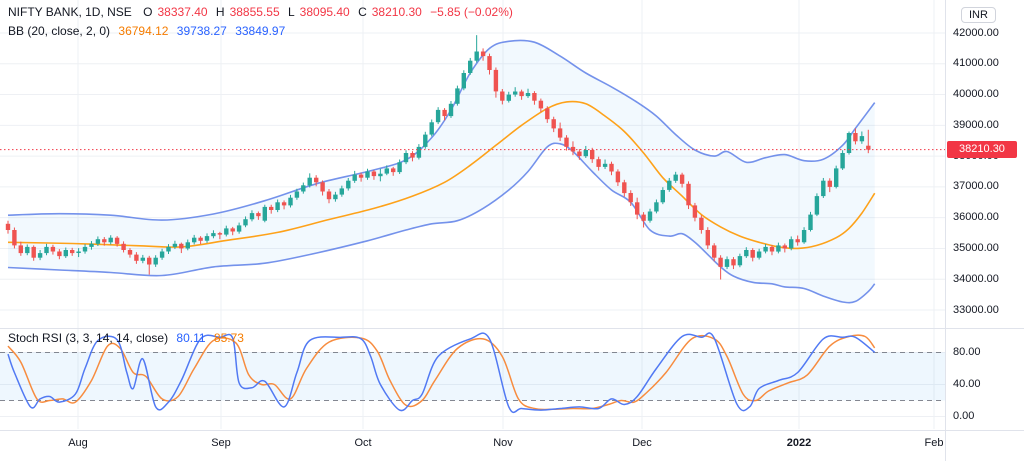 Image resolution: width=1024 pixels, height=461 pixels. I want to click on low-value: 38095.40, so click(324, 12).